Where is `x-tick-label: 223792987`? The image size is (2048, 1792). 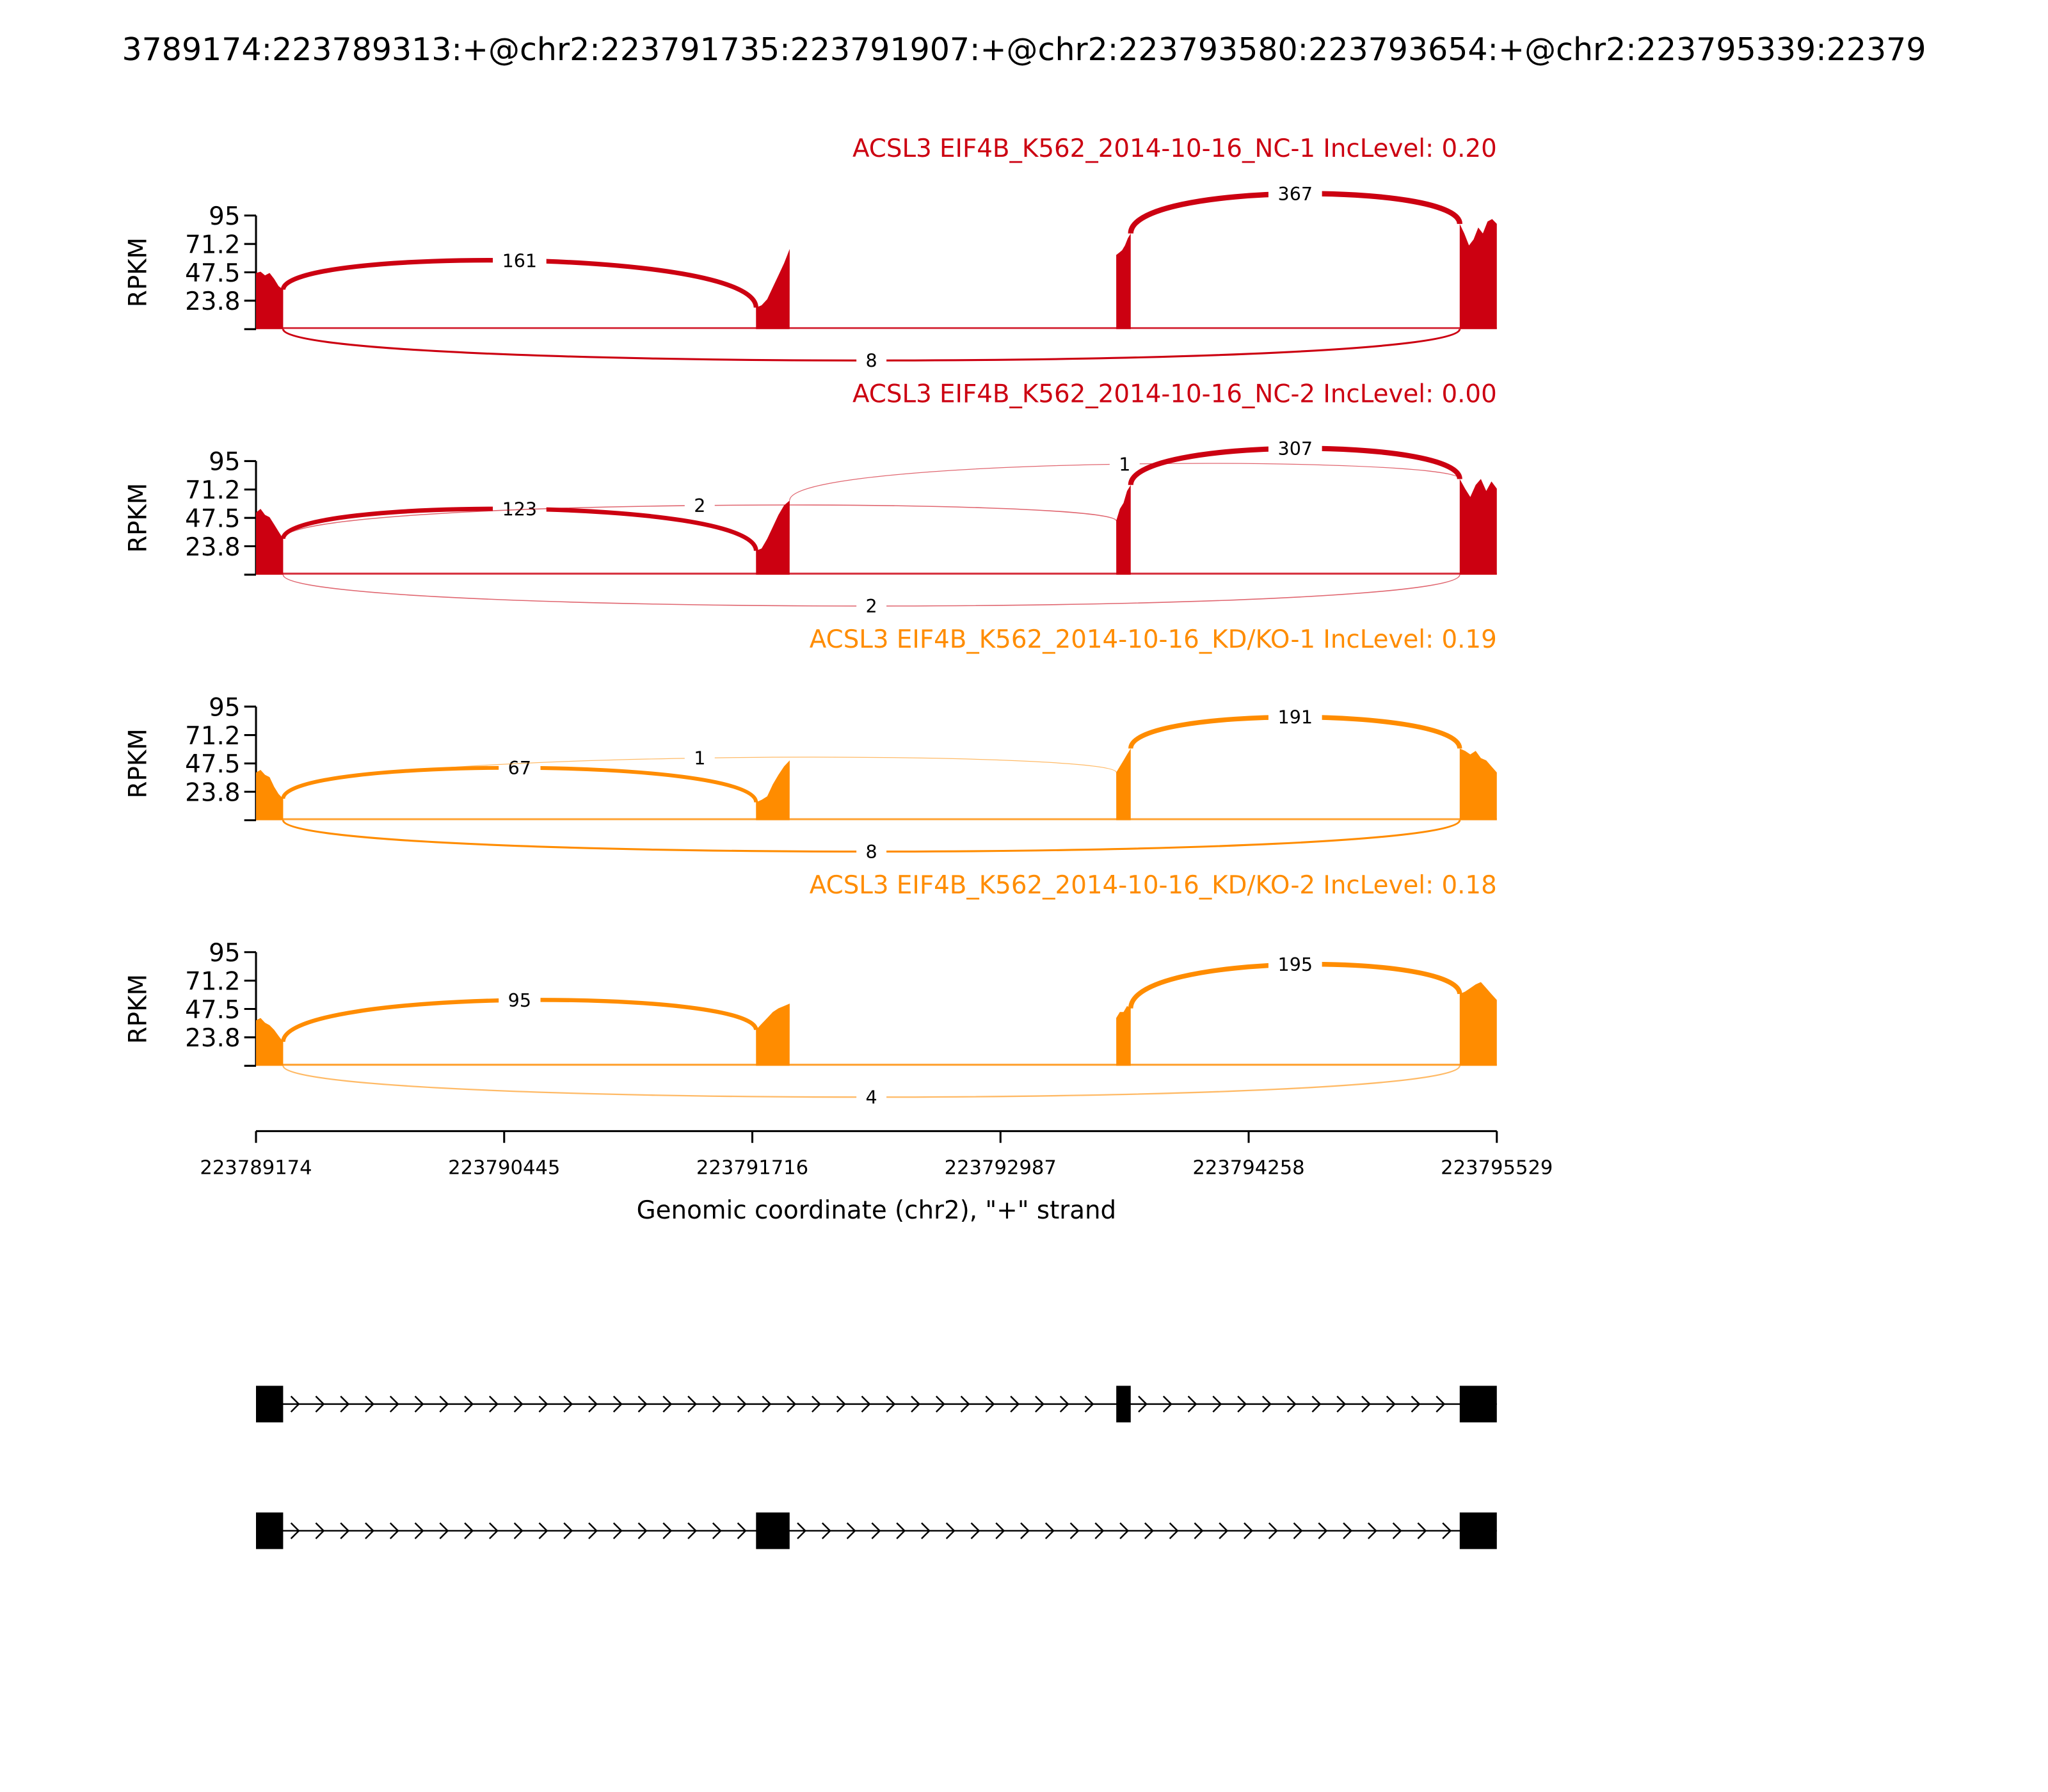 x-tick-label: 223792987 is located at coordinates (1001, 1168).